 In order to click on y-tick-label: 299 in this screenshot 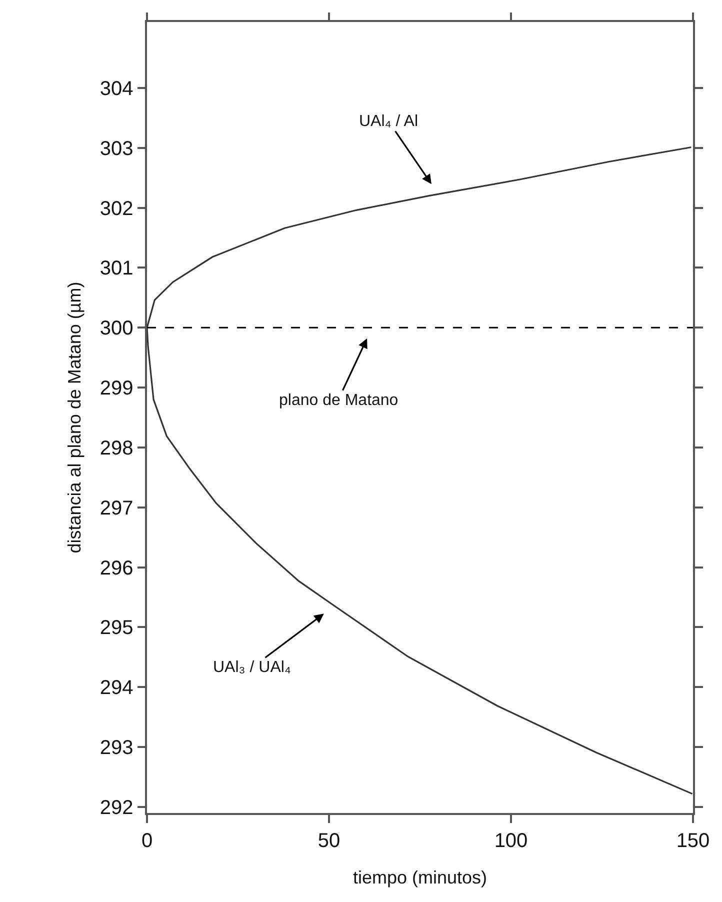, I will do `click(117, 389)`.